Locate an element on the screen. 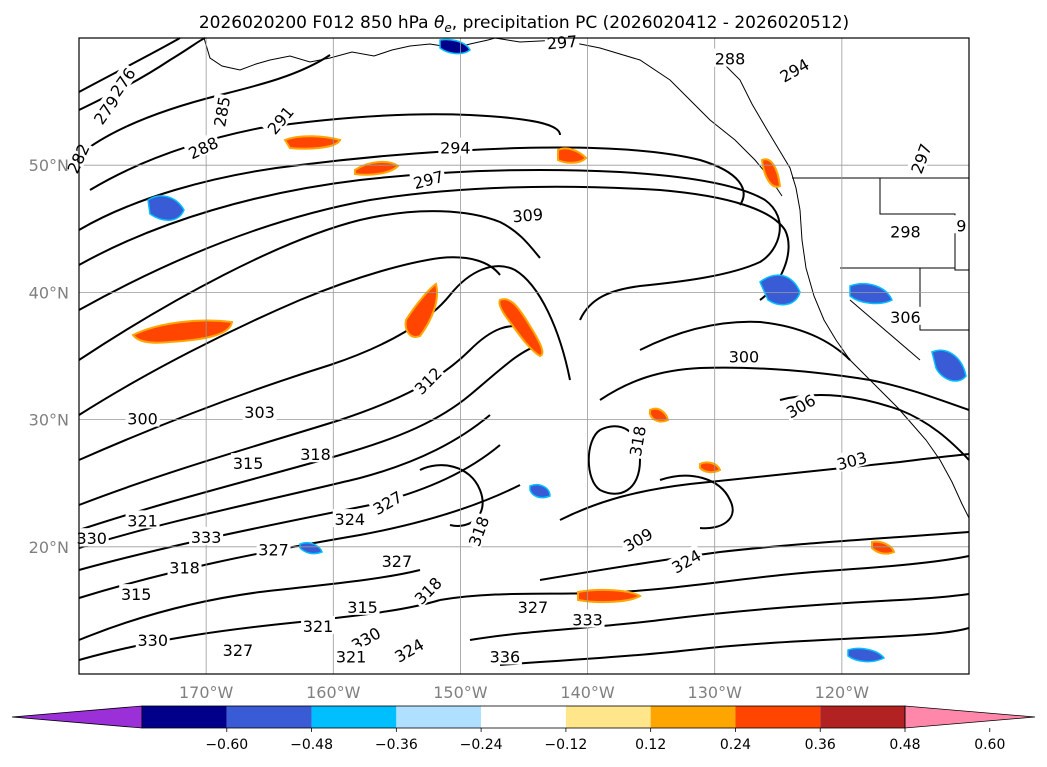  contour-label: 288 is located at coordinates (729, 58).